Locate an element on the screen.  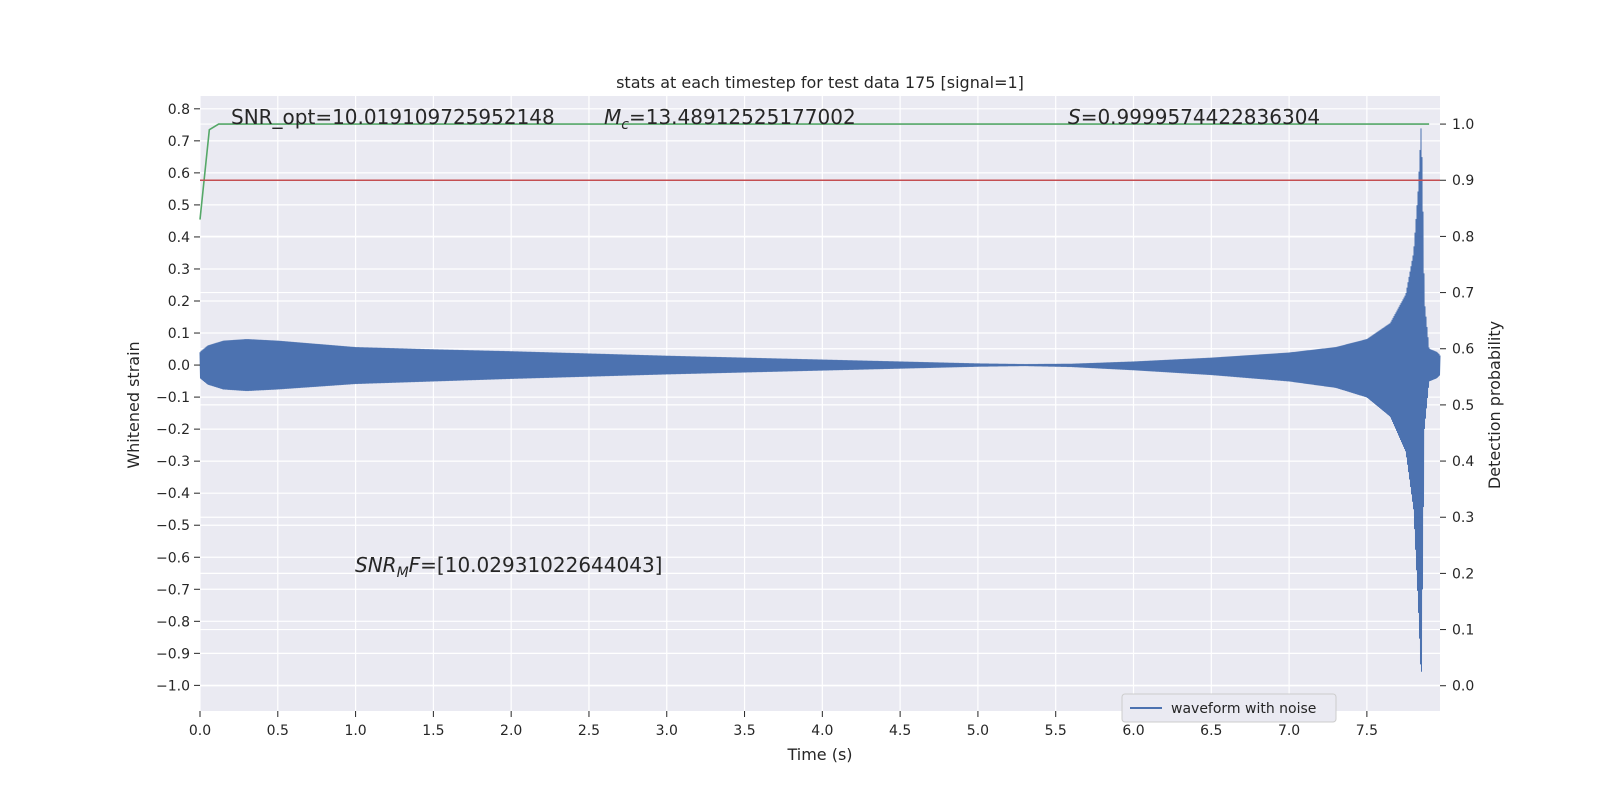
annotation-snr-mf-value: =[10.02931022644043] is located at coordinates (541, 565).